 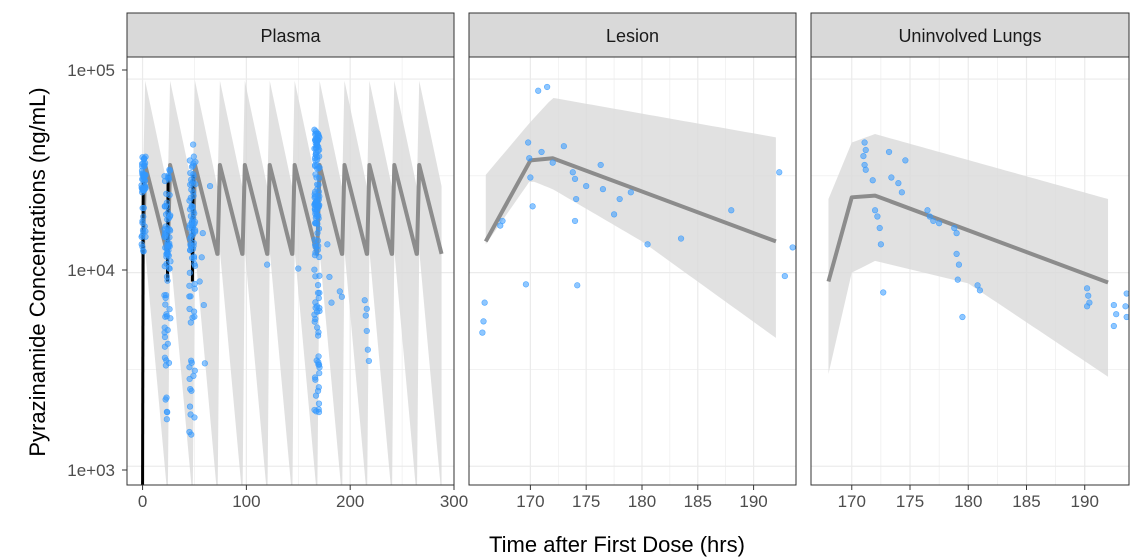 I want to click on x-tick-label: 175, so click(x=910, y=501).